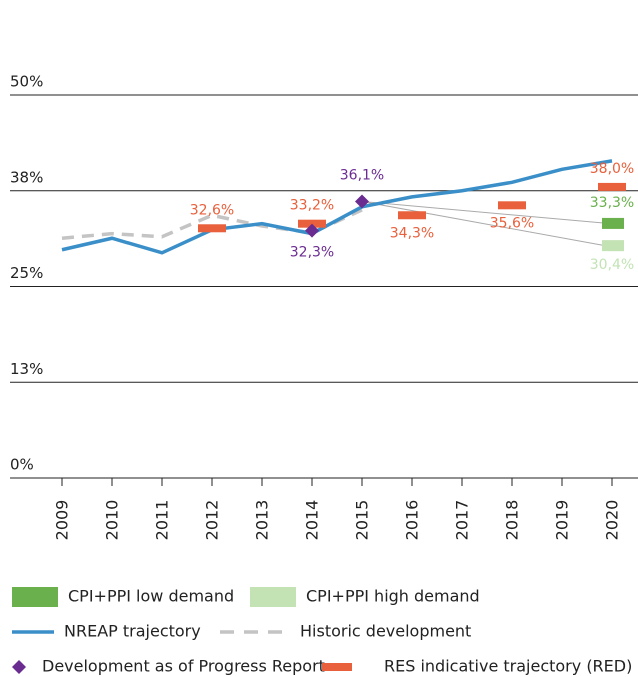 The image size is (638, 677). Describe the element at coordinates (312, 253) in the screenshot. I see `data-label: 32,3%` at that location.